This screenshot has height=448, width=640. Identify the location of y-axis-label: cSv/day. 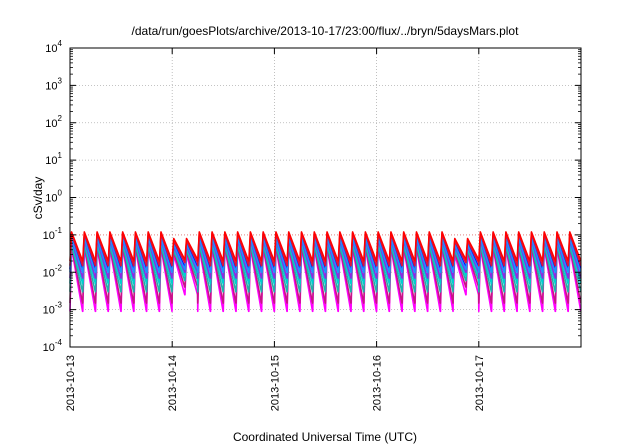
(38, 198).